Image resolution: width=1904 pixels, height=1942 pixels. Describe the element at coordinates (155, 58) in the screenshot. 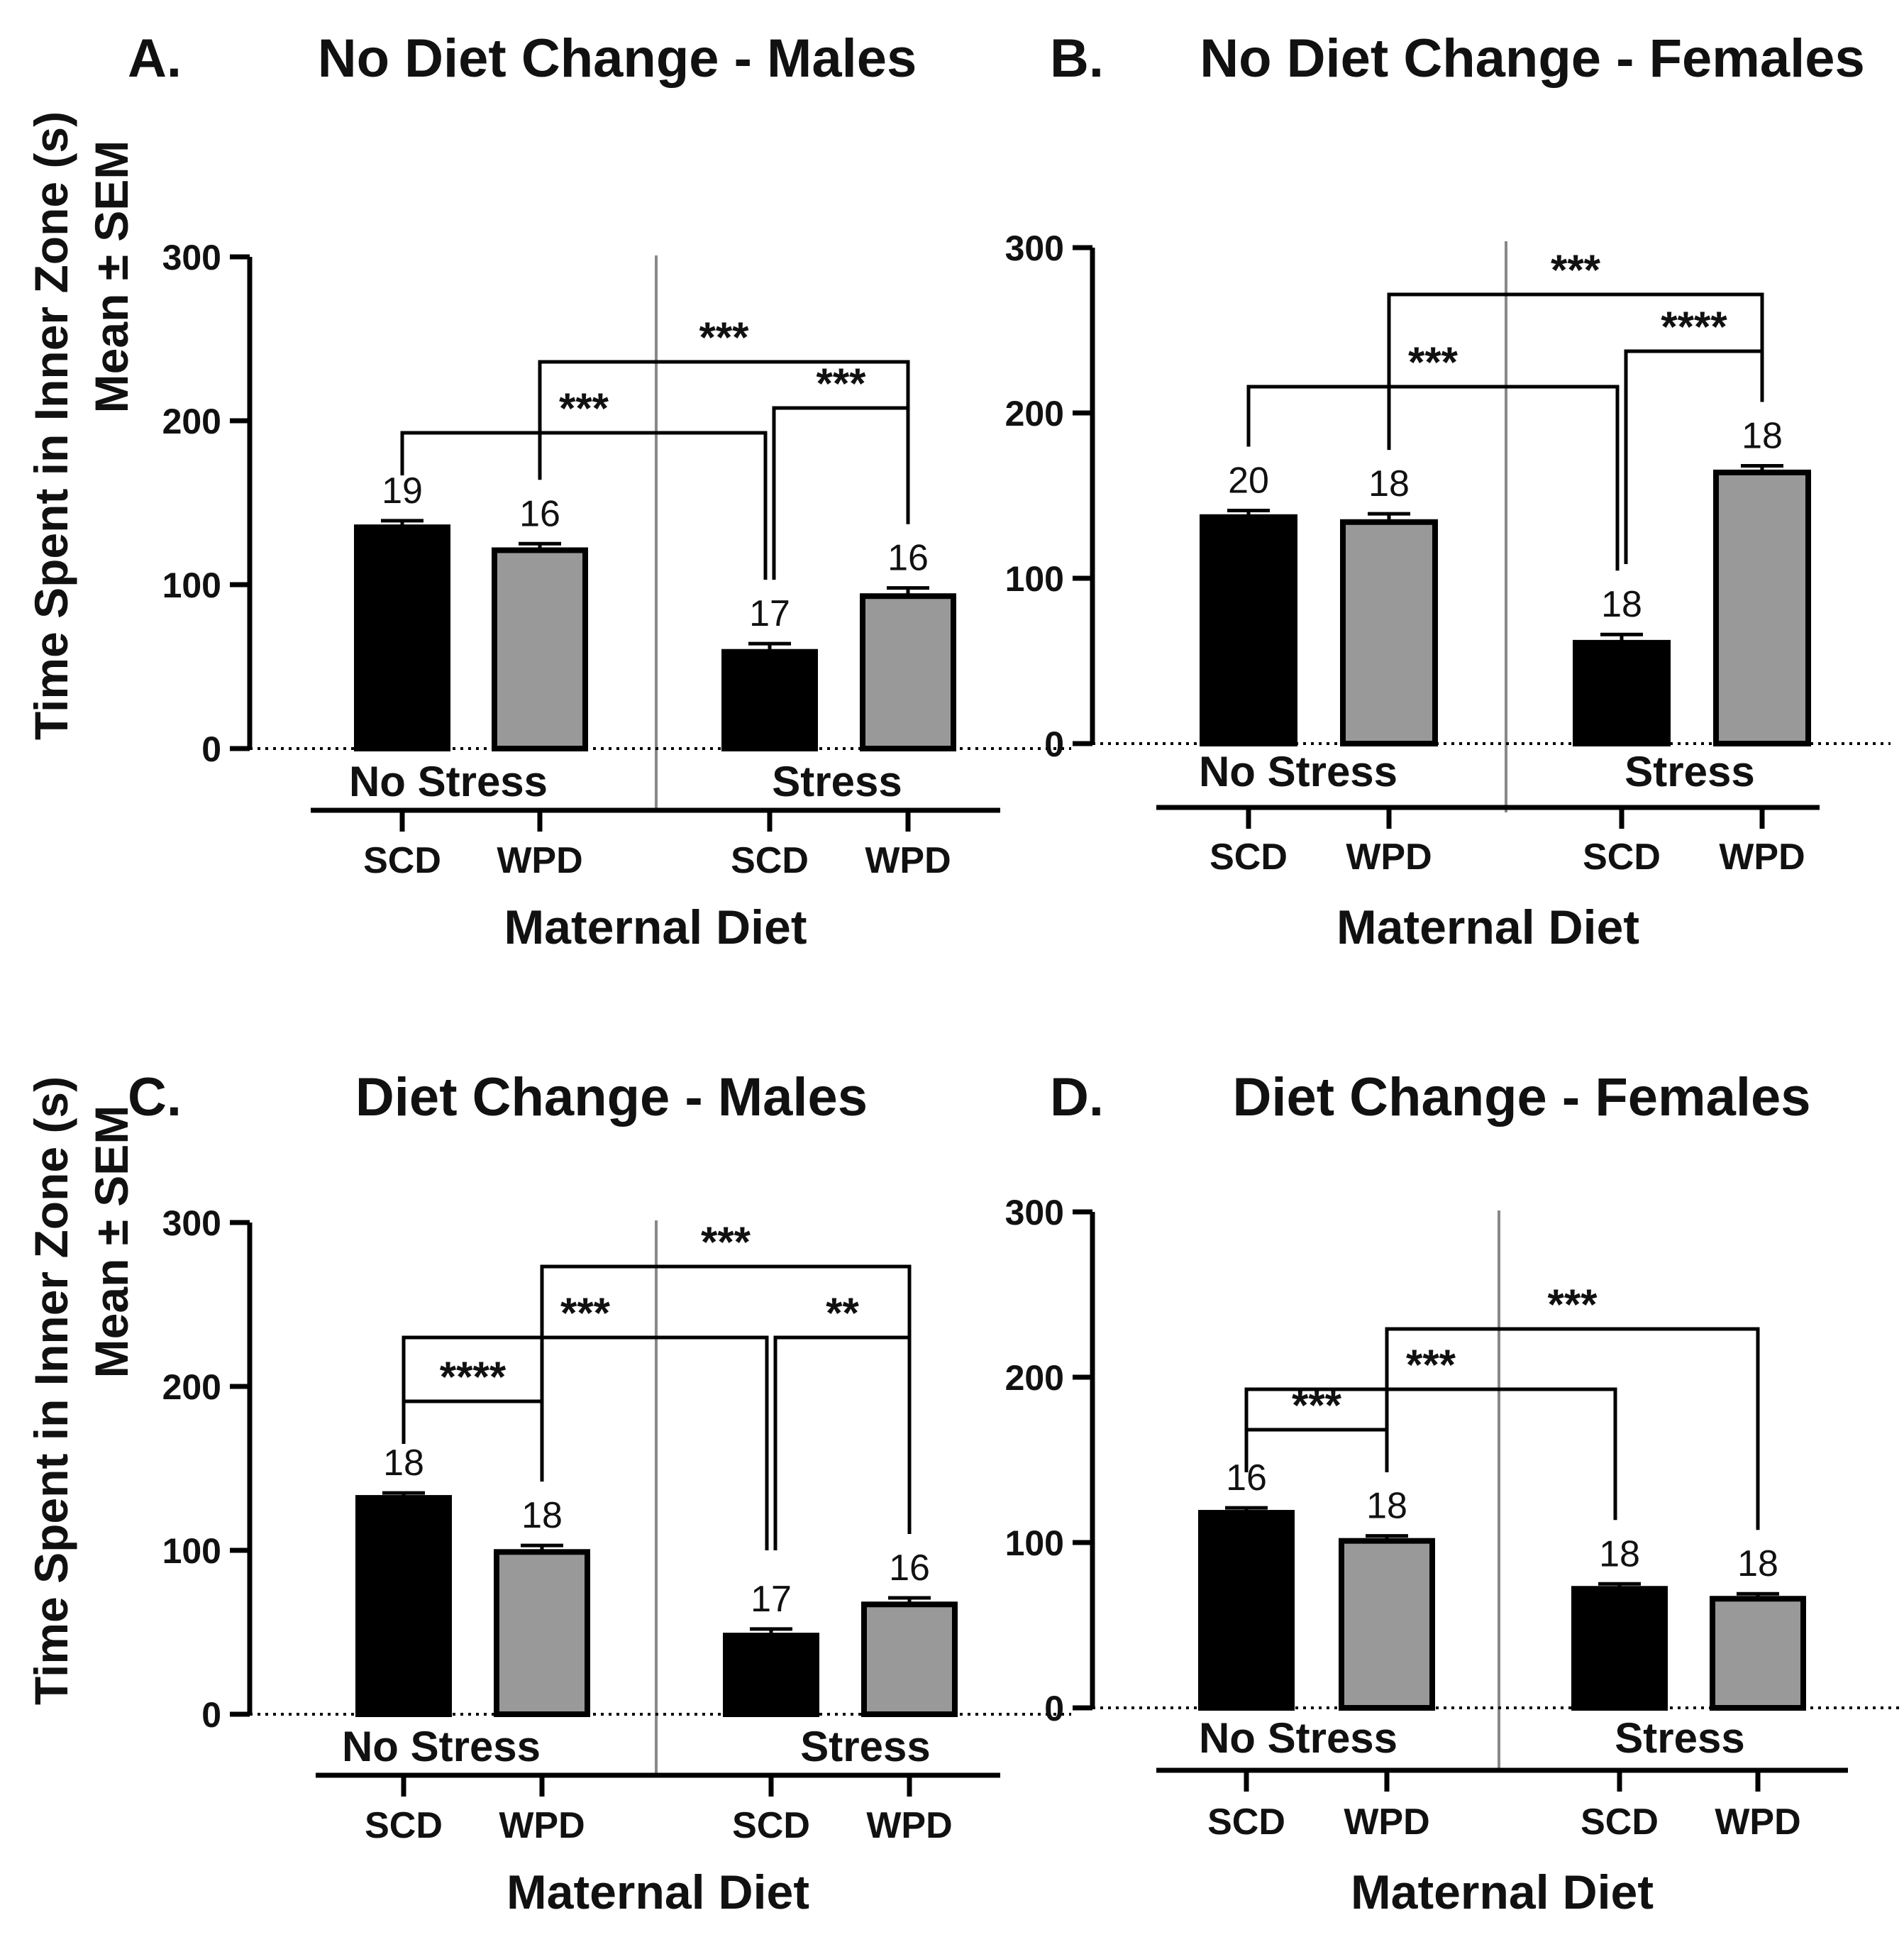

I see `panel-letter: A.` at that location.